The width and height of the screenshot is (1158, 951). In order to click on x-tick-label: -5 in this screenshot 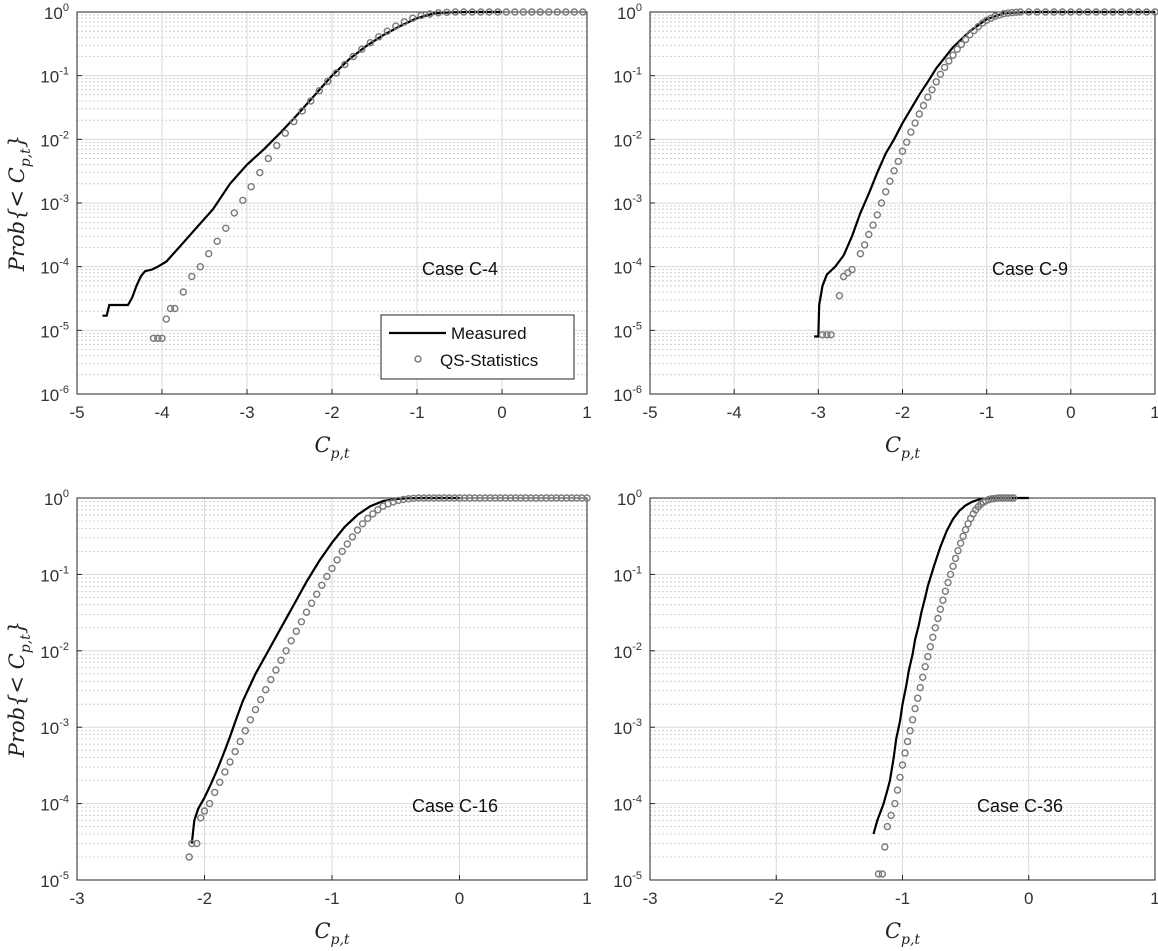, I will do `click(649, 412)`.